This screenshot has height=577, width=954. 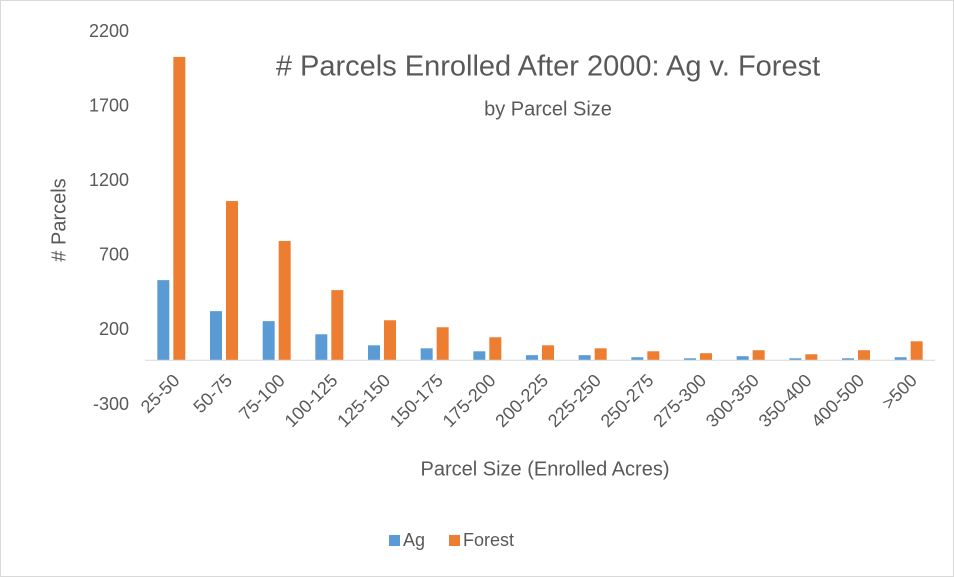 I want to click on y-tick-label: -300, so click(x=111, y=404).